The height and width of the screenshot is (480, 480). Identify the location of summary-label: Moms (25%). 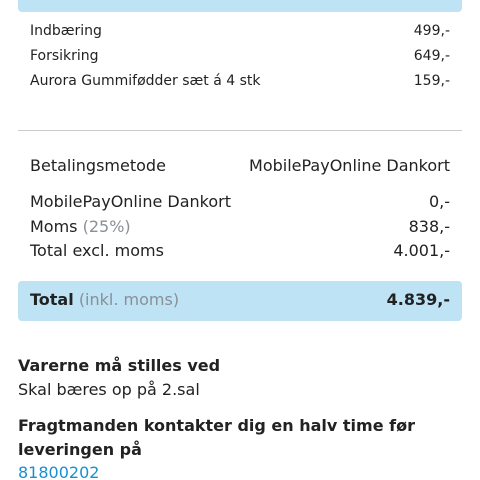
(80, 226).